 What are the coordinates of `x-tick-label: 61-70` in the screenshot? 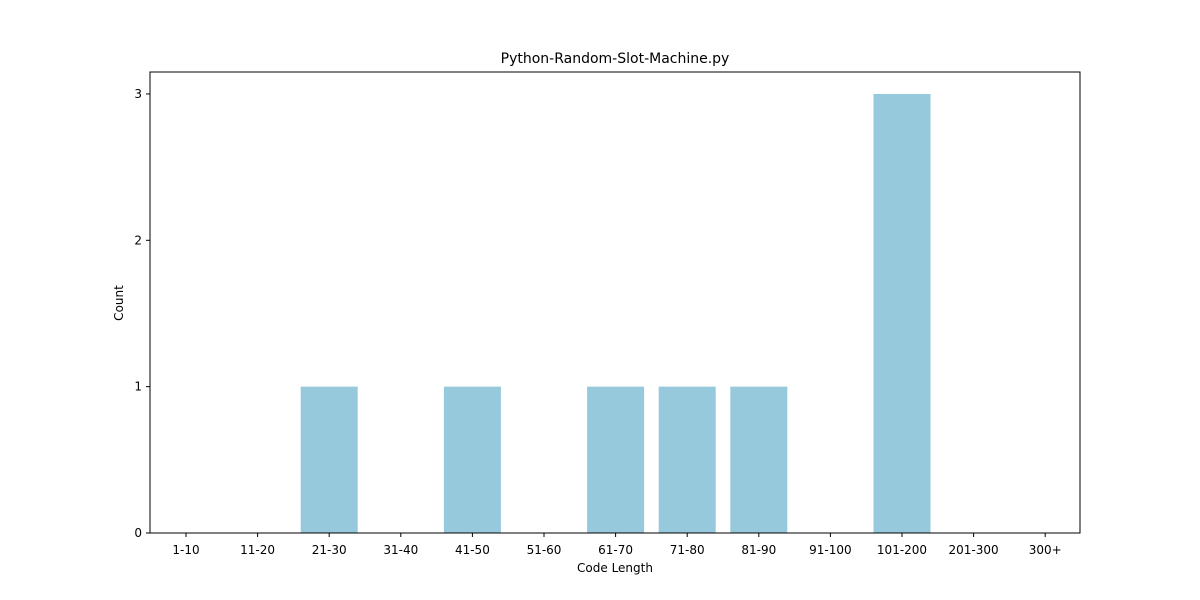 It's located at (615, 550).